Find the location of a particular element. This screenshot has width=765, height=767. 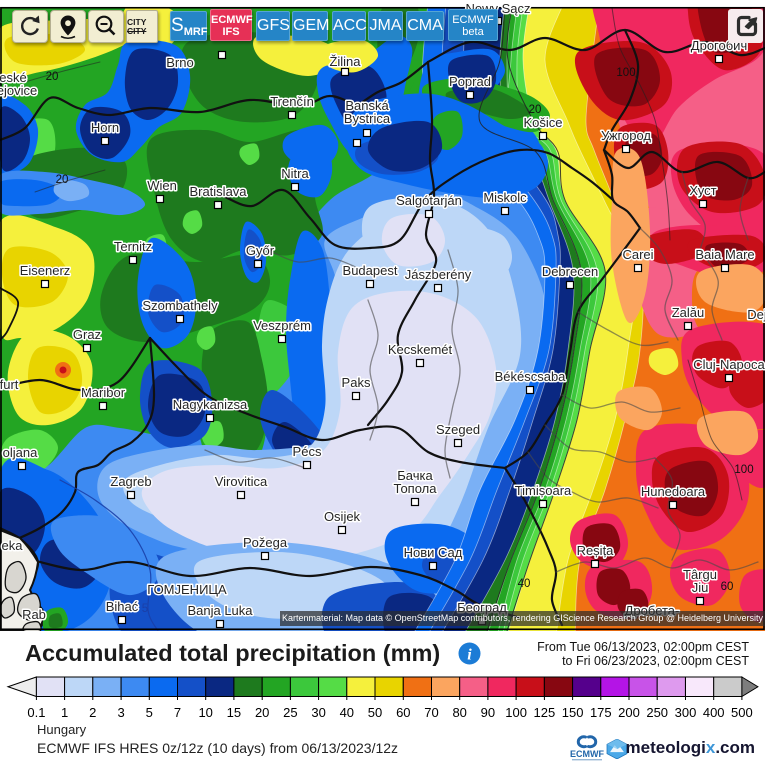

svg-text: Budapest is located at coordinates (370, 270).